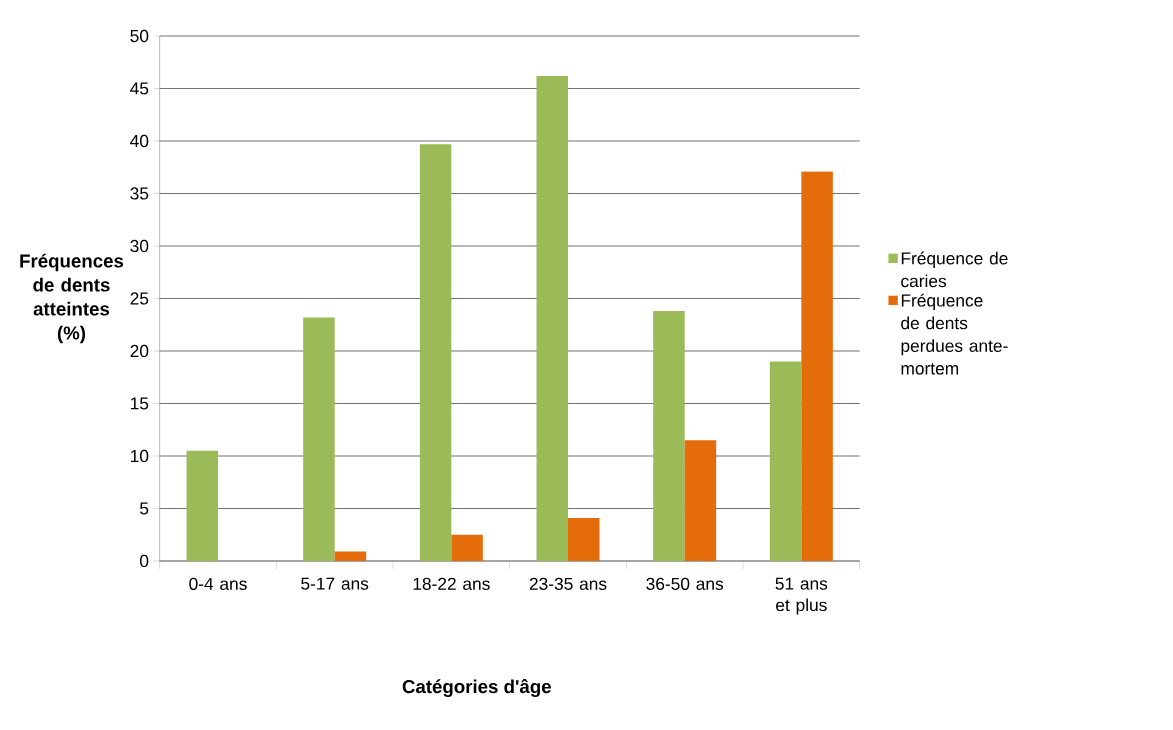 The width and height of the screenshot is (1173, 730). I want to click on y-axis-title: Fréquences de dents atteintes (%), so click(72, 298).